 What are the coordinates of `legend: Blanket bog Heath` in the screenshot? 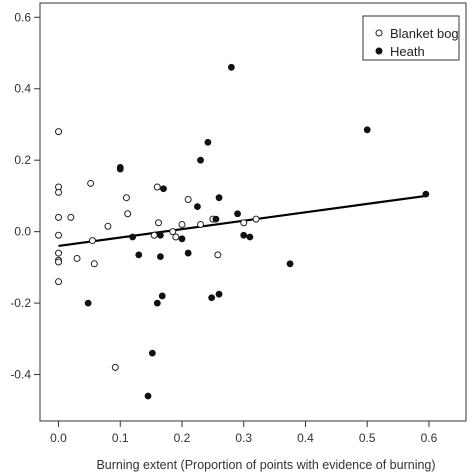 It's located at (411, 38).